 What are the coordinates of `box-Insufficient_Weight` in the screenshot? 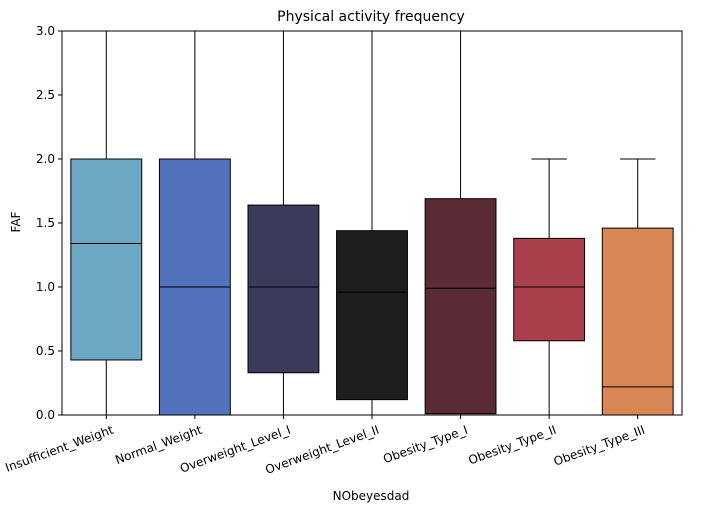 It's located at (106, 223).